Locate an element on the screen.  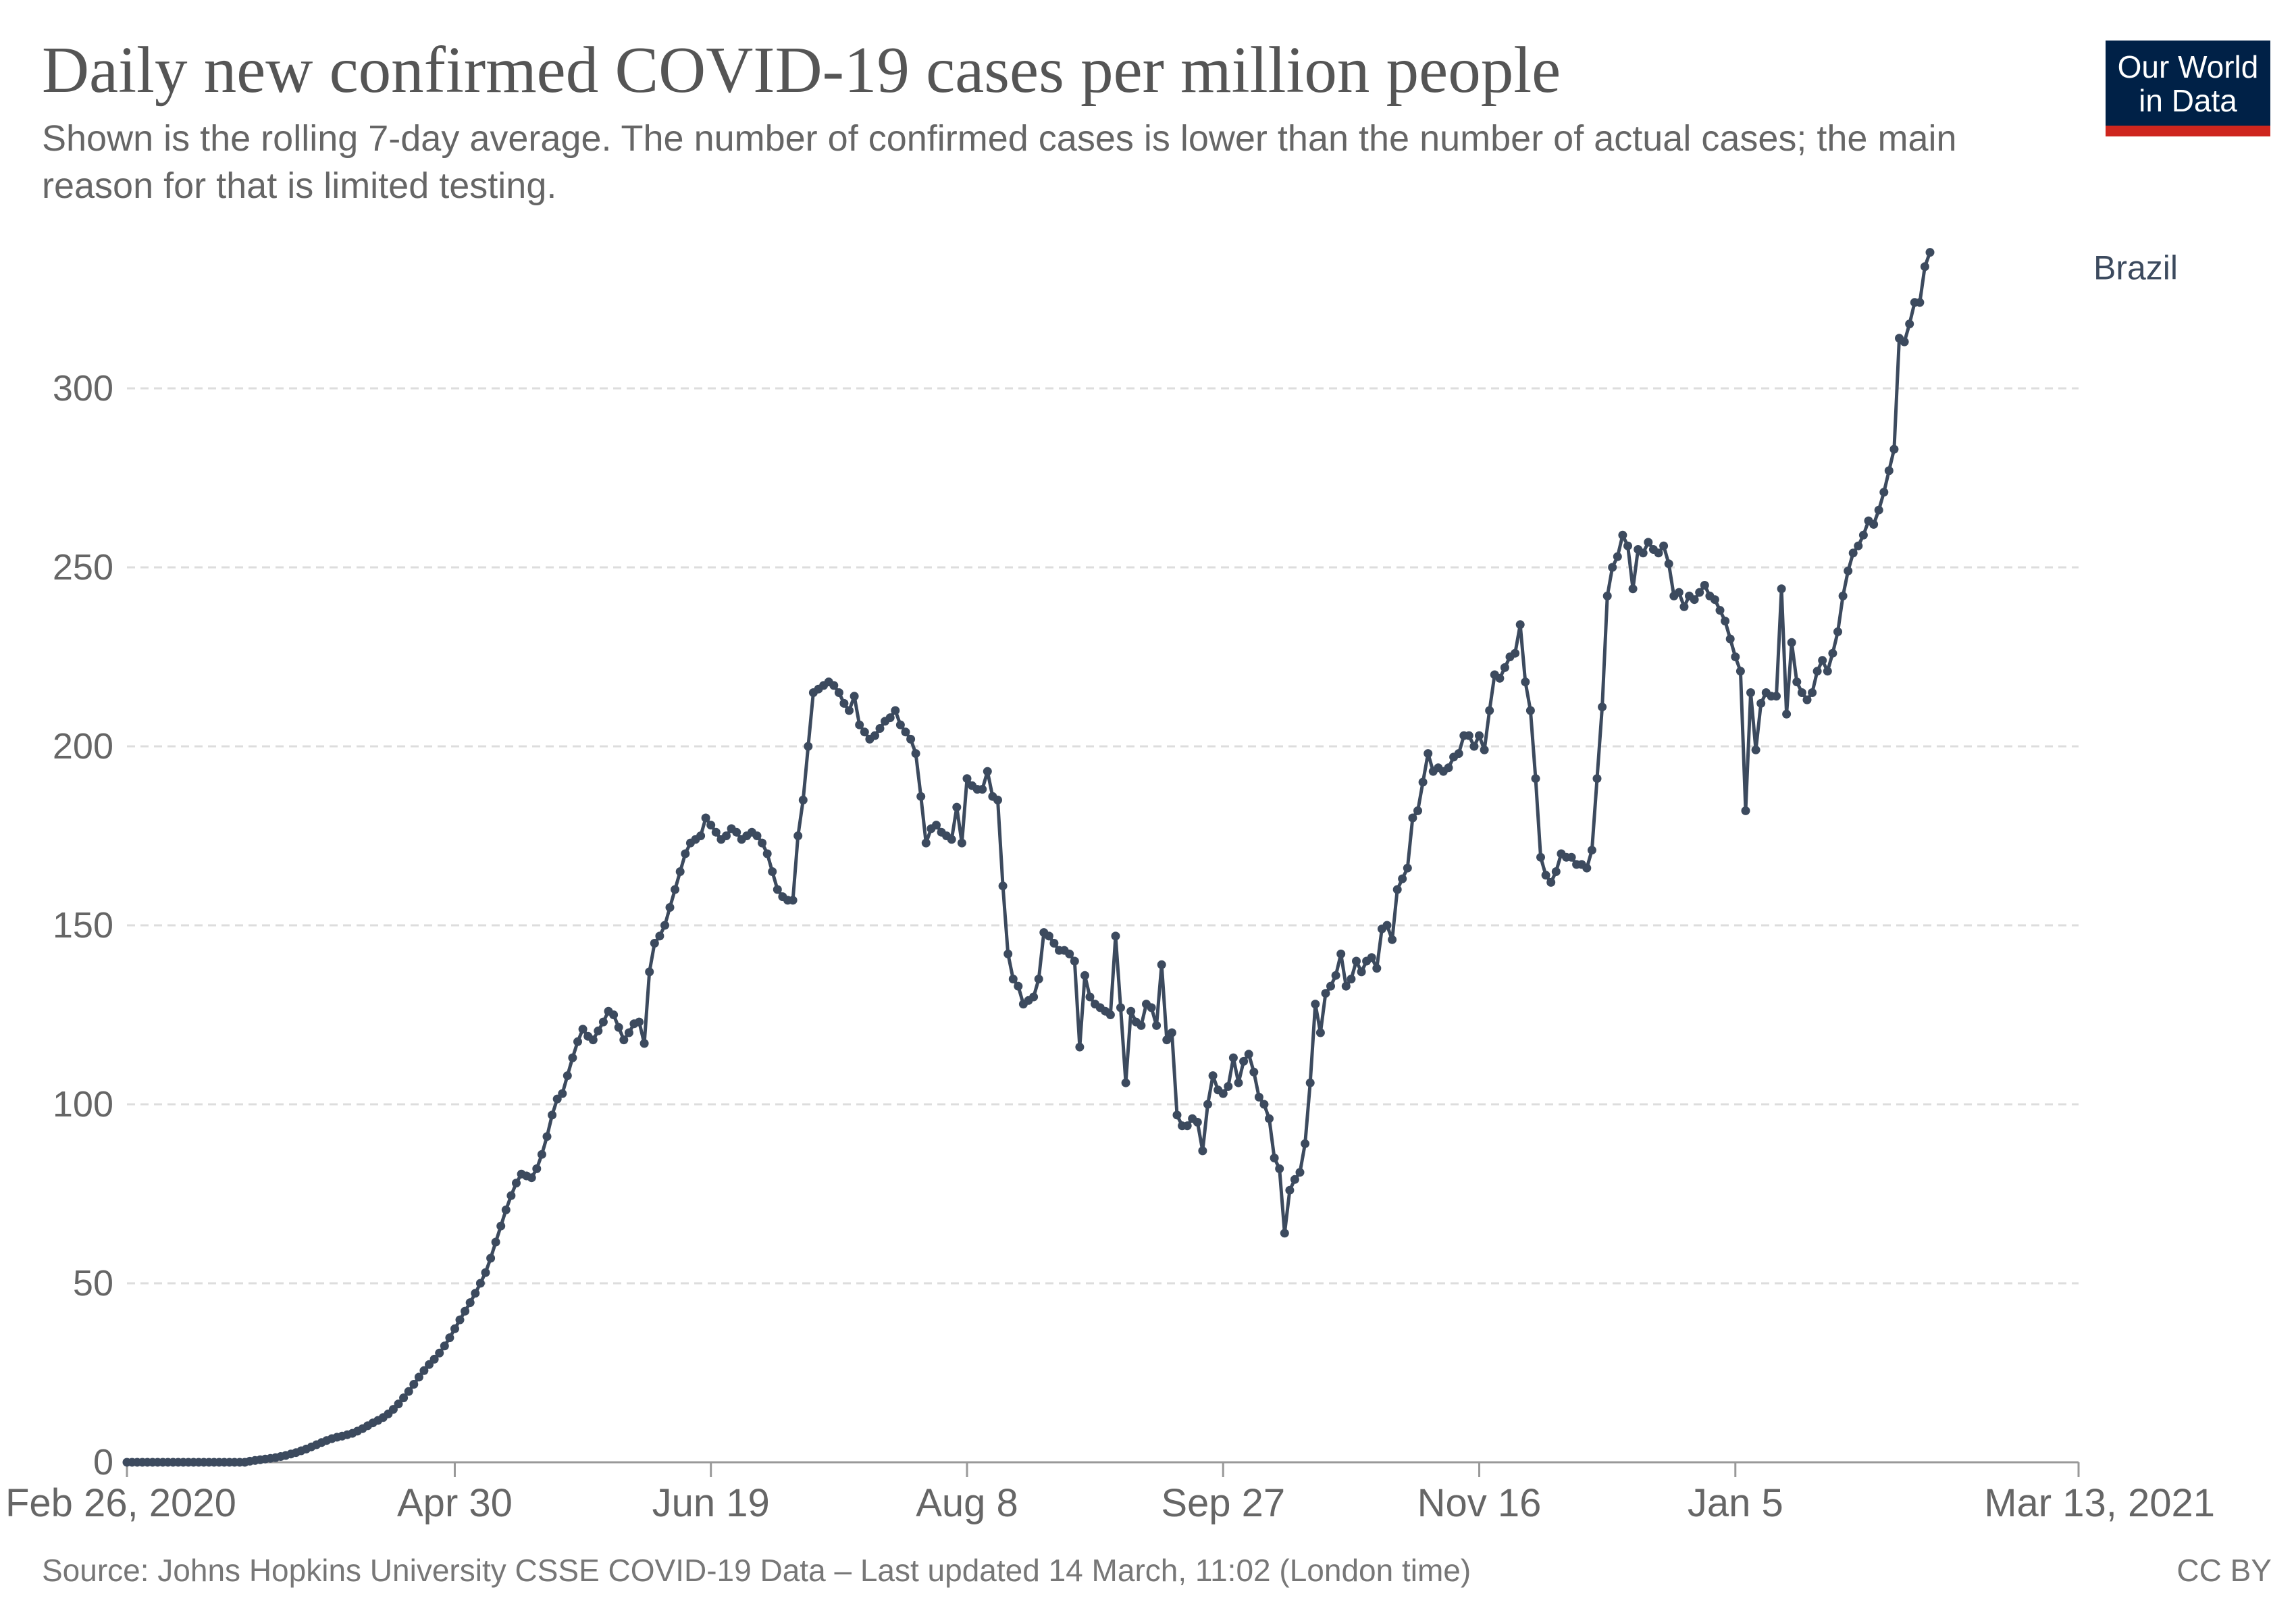
x-tick-label: Jan 5 is located at coordinates (1735, 1503).